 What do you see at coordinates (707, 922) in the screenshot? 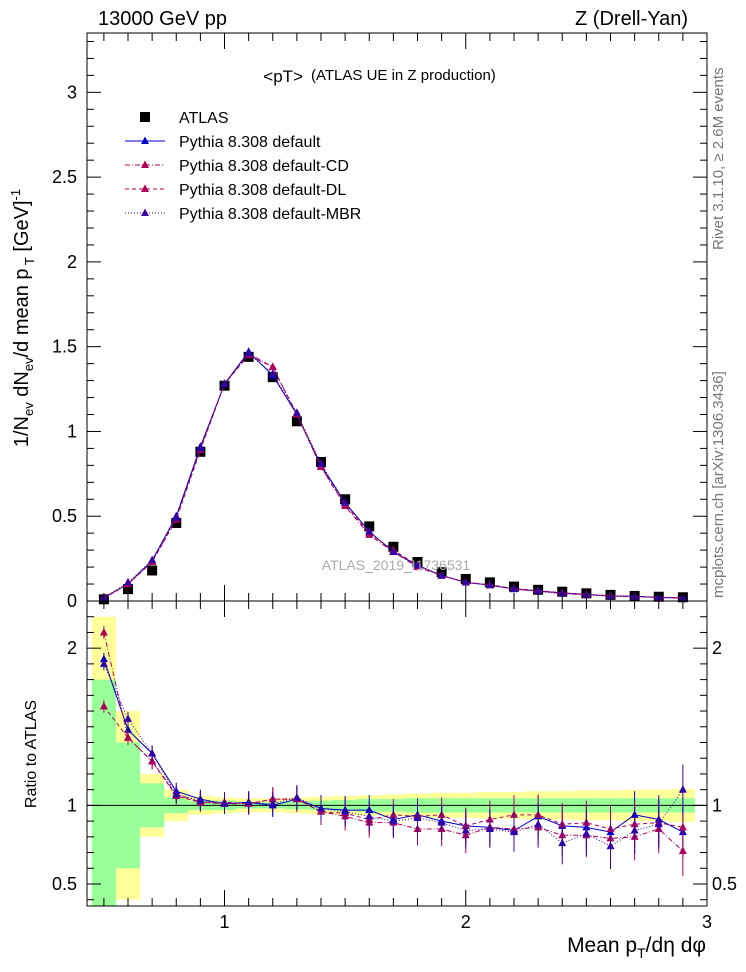
I see `x-tick-label: 3` at bounding box center [707, 922].